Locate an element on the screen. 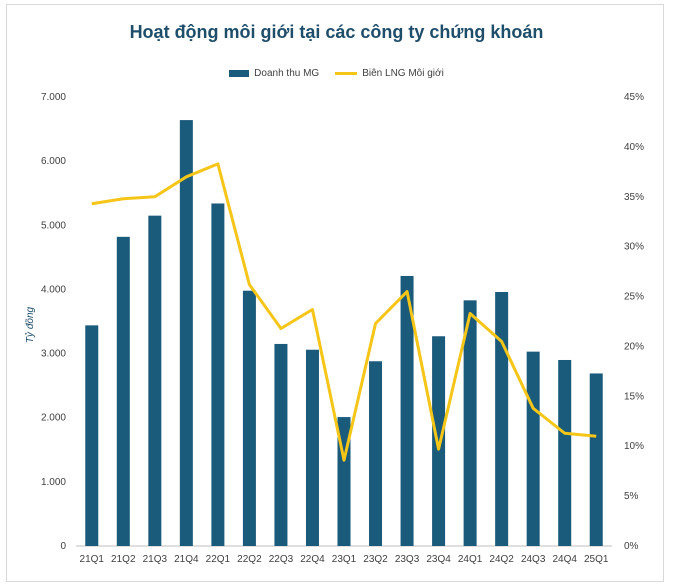 Image resolution: width=673 pixels, height=588 pixels. x-tick-label: 21Q4 is located at coordinates (186, 559).